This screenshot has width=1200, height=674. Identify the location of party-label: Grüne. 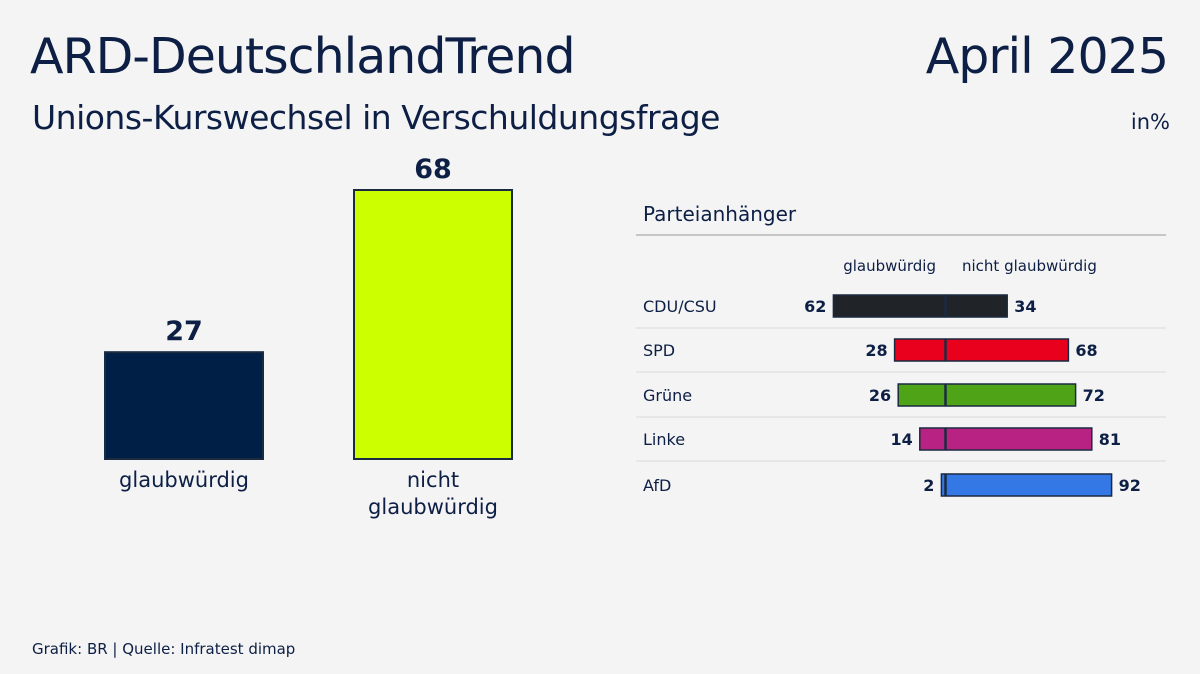
(667, 395).